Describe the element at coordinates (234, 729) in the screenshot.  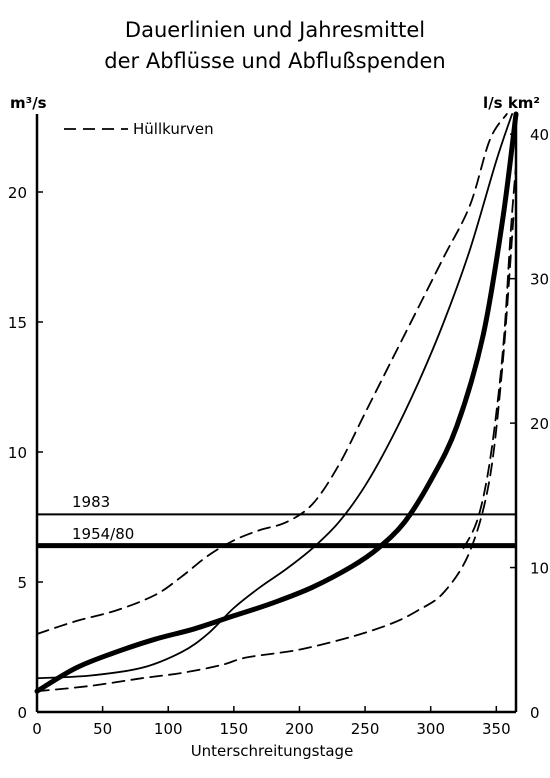
I see `x-tick-label: 150` at that location.